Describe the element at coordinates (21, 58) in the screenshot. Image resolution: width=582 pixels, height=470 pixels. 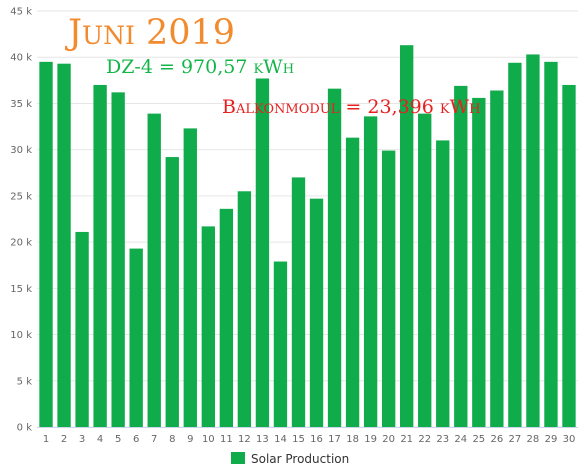
I see `y-tick-label: 40 k` at that location.